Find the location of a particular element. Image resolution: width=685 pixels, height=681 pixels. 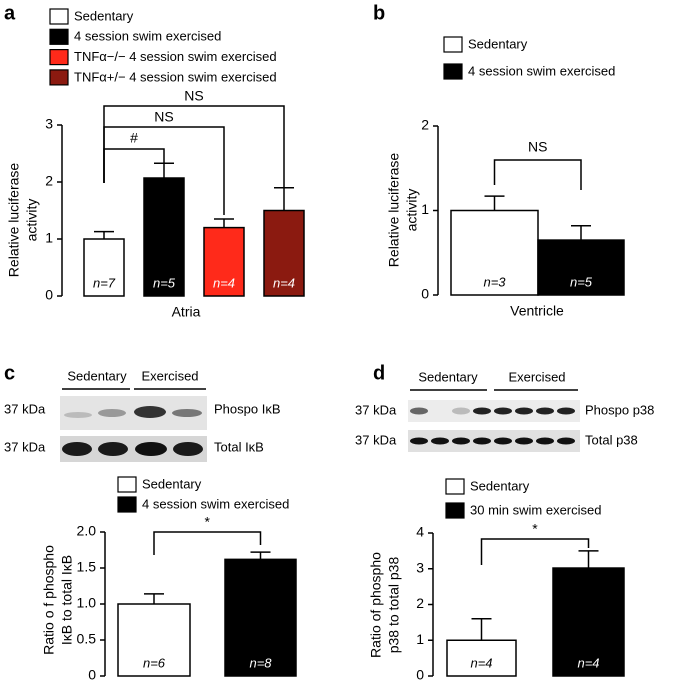

n-label: n=8 is located at coordinates (260, 662).